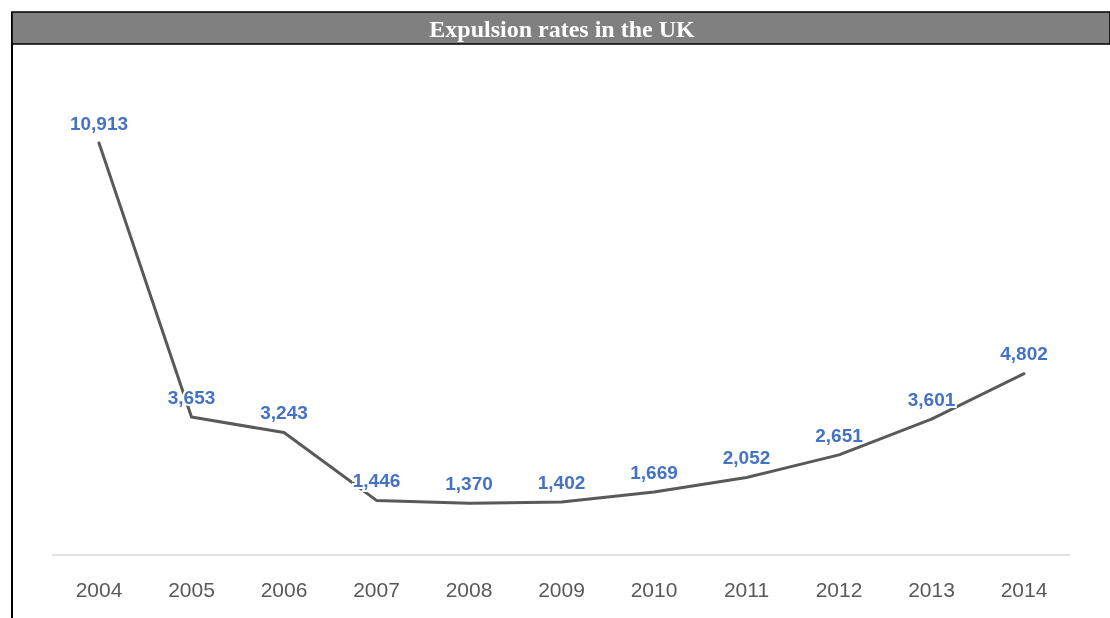  What do you see at coordinates (376, 481) in the screenshot?
I see `data-label: 1,446` at bounding box center [376, 481].